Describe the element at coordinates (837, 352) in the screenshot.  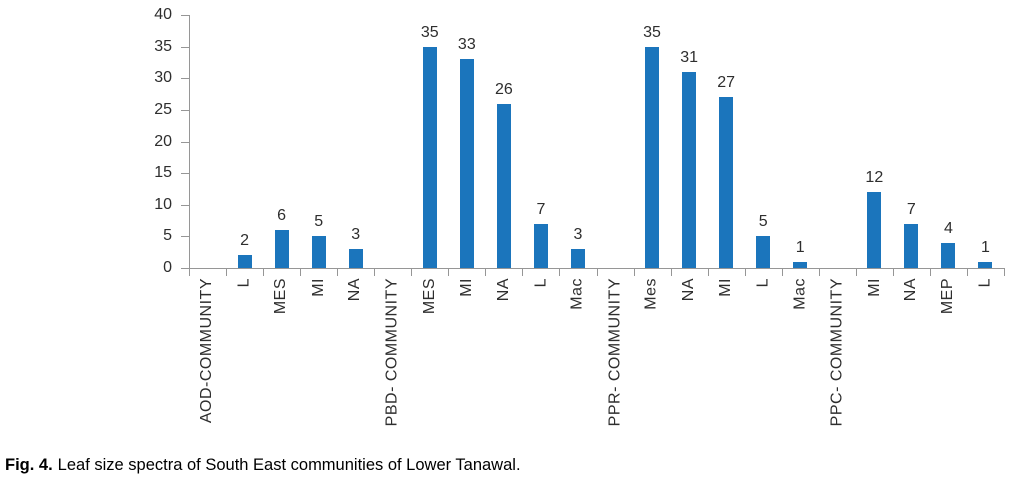
I see `x-category-label: PPC- COMMUNITY` at that location.